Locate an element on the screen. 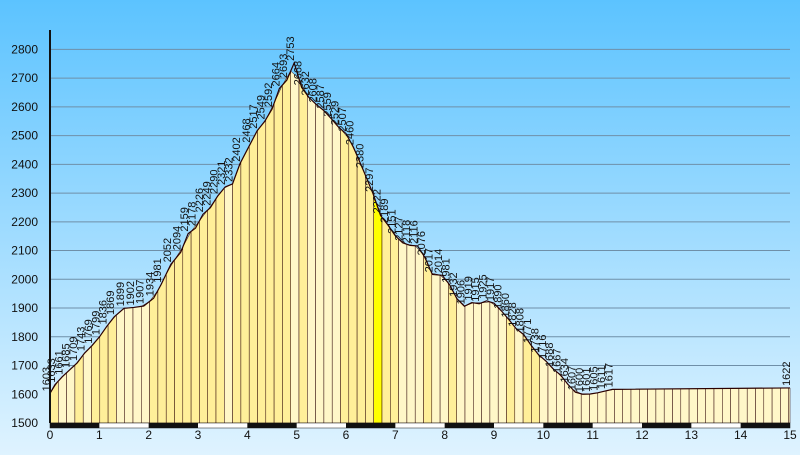 Image resolution: width=800 pixels, height=455 pixels. elevation-label: 1634 is located at coordinates (565, 370).